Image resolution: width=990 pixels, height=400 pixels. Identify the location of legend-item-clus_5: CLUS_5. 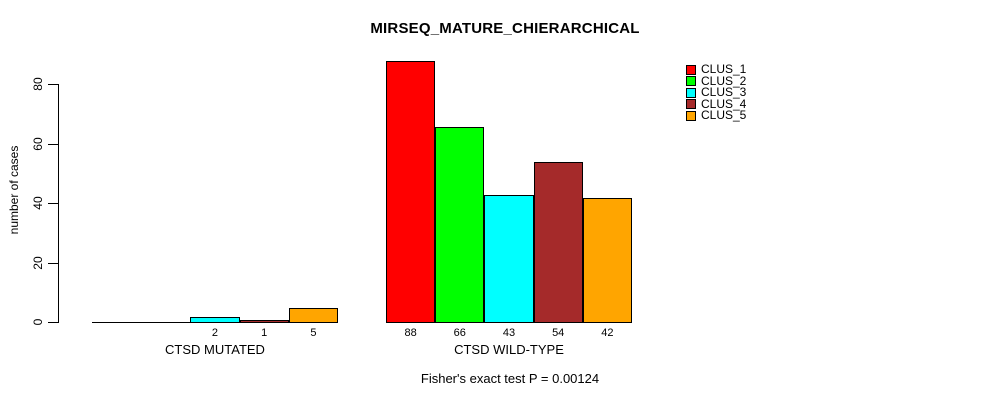
(716, 115).